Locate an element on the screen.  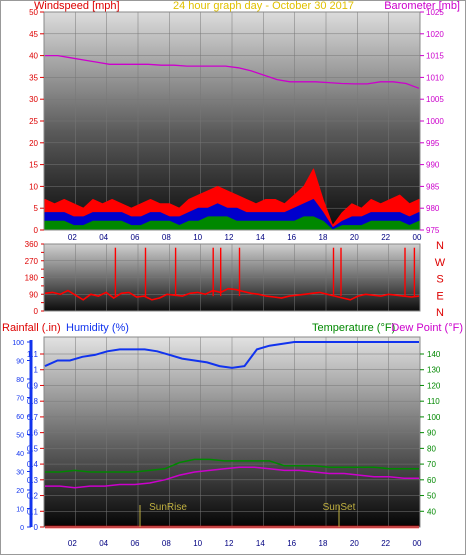
rain-tick-label: 0.7 is located at coordinates (33, 417).